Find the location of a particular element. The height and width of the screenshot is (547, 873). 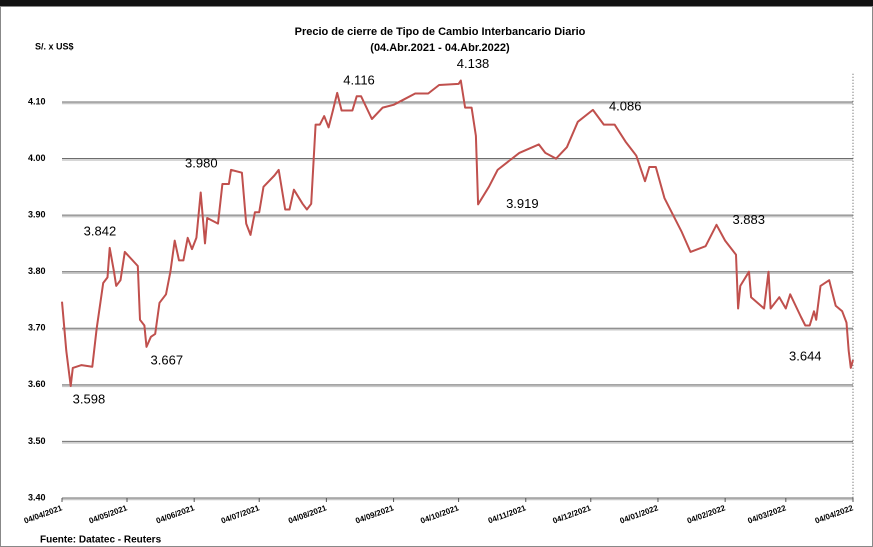

x-tick-label: 04/07/2021 is located at coordinates (240, 514).